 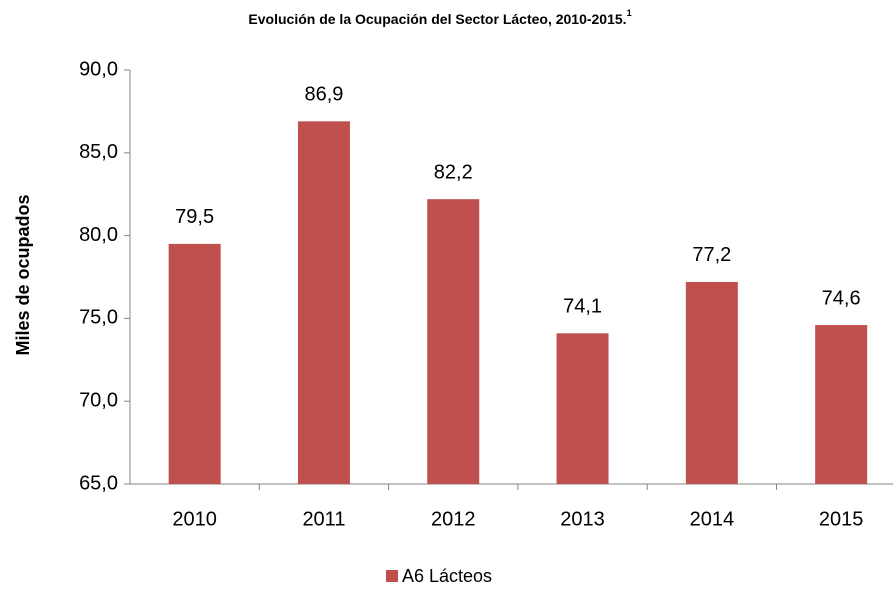 I want to click on x-tick-label: 2013, so click(x=582, y=519).